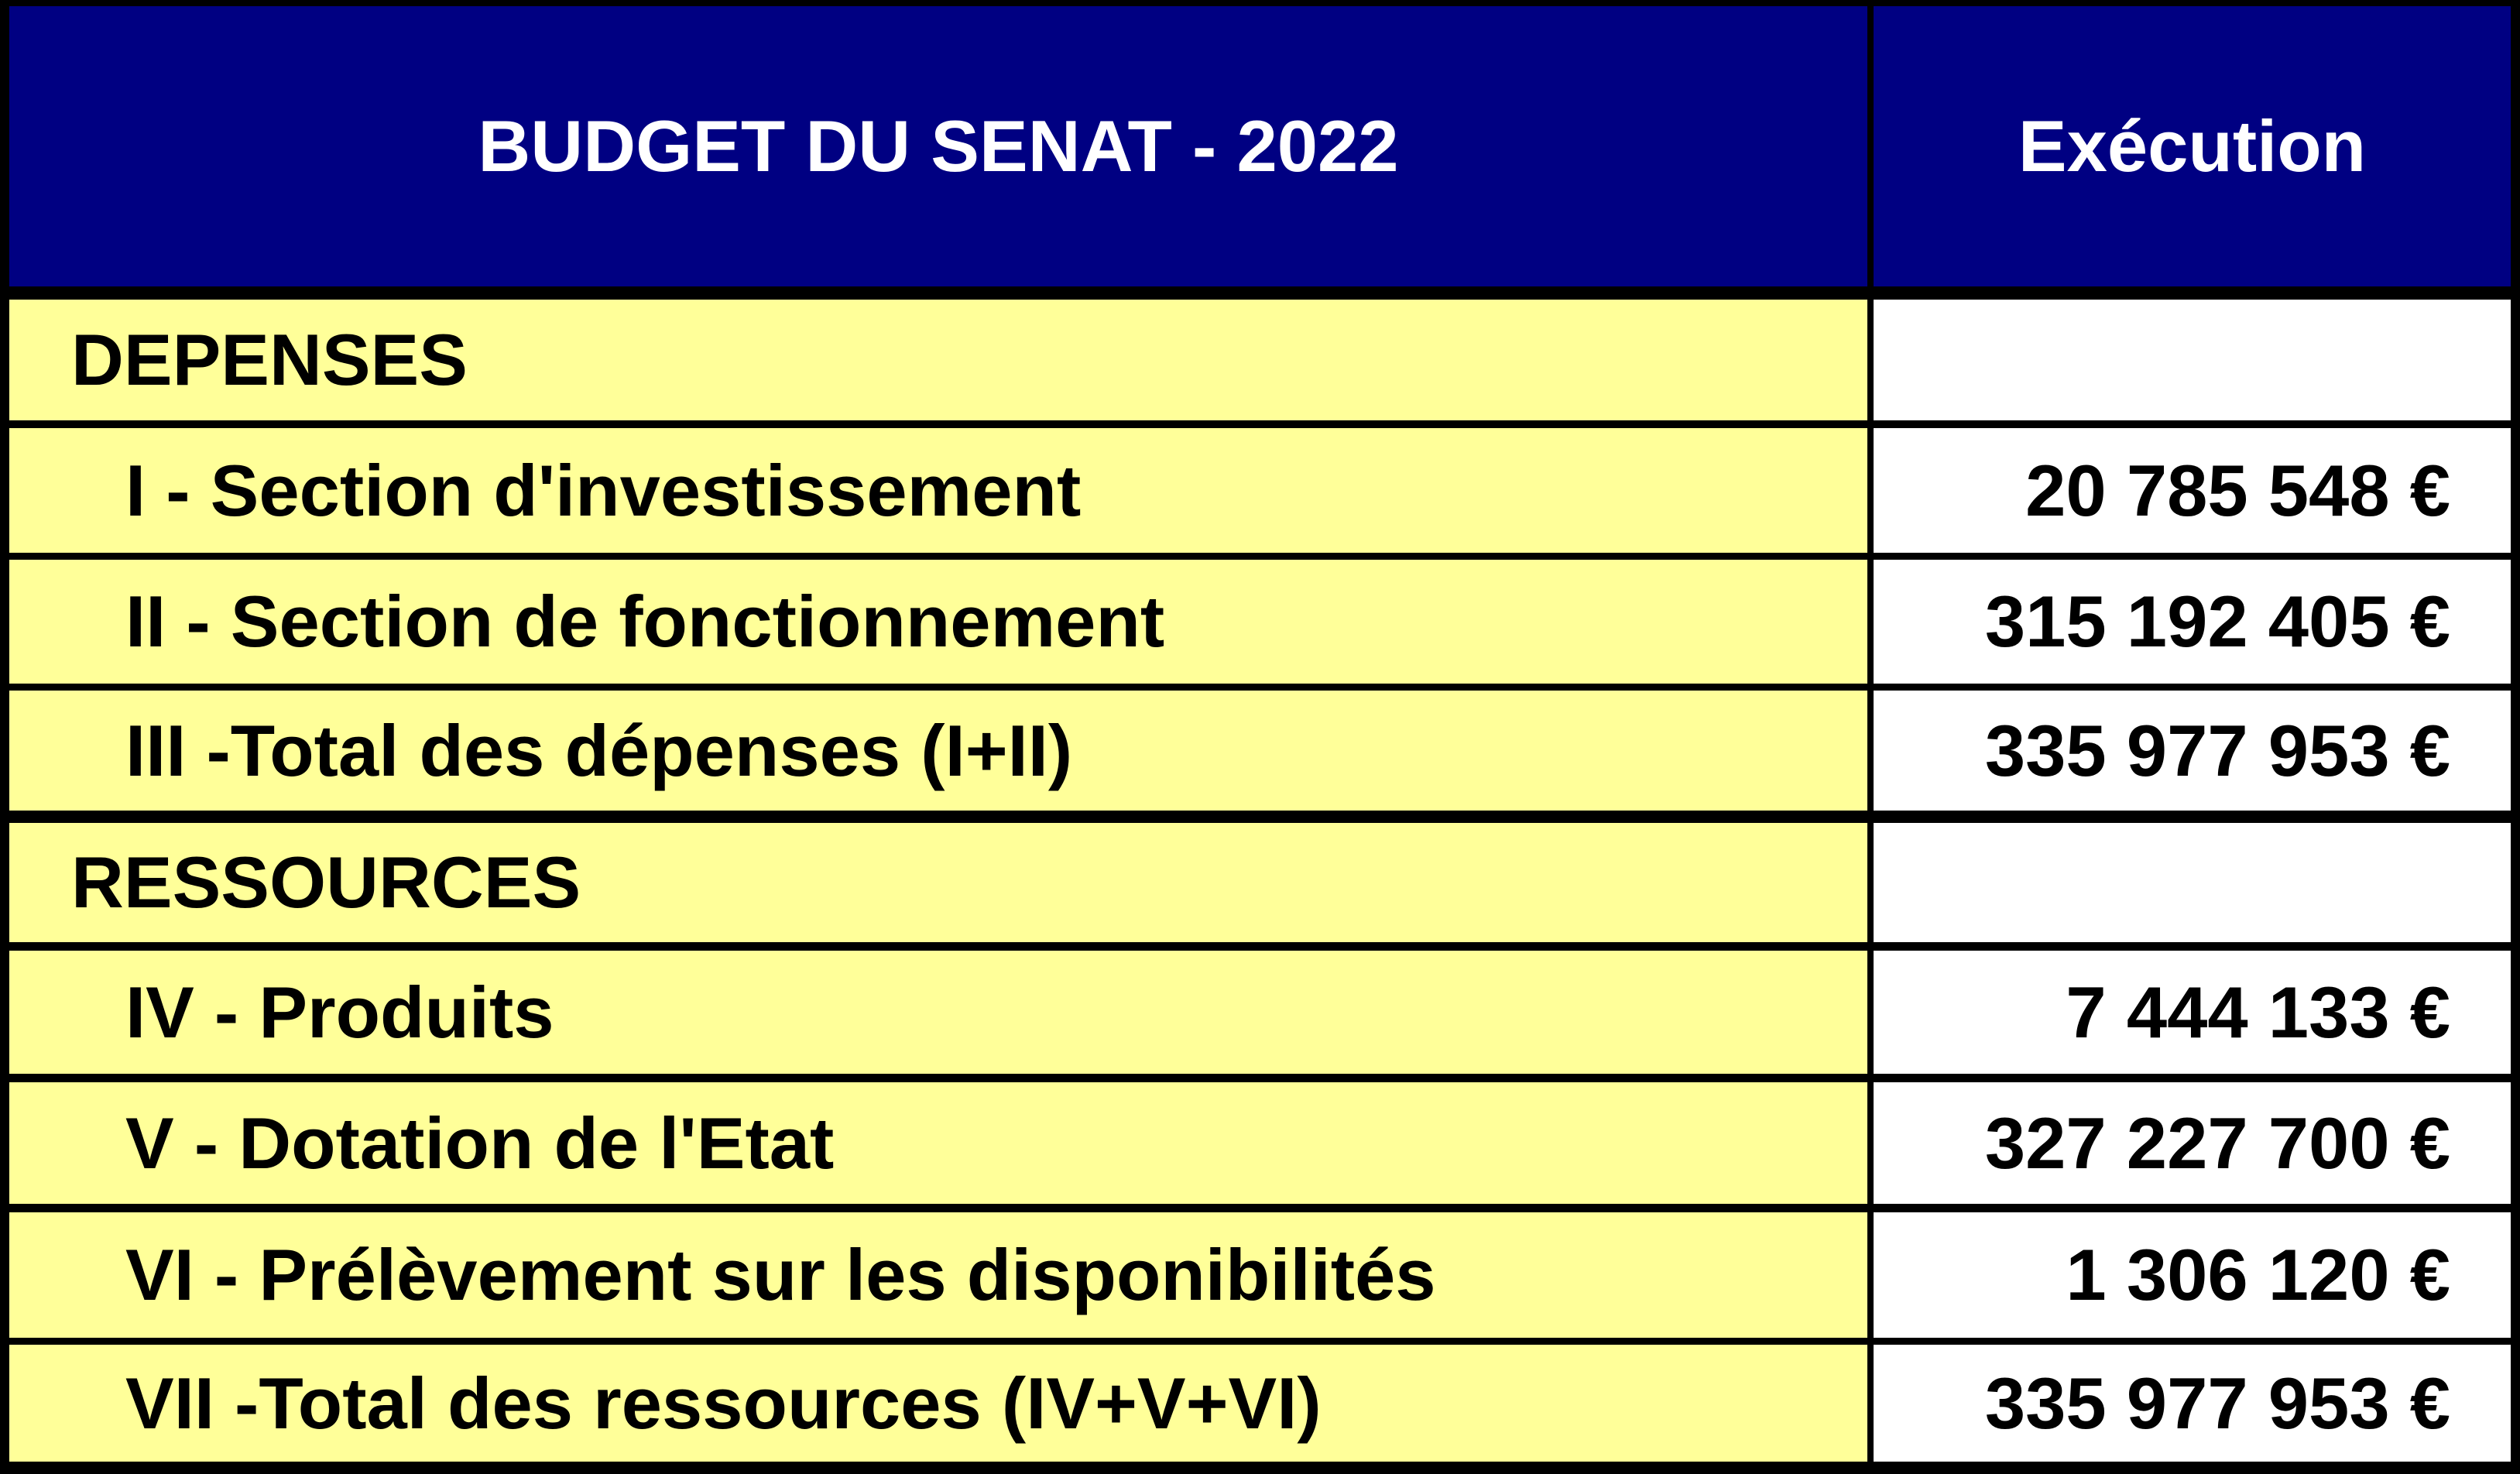 The image size is (2520, 1474). Describe the element at coordinates (2189, 490) in the screenshot. I see `row-value: 20 785 548 €` at that location.